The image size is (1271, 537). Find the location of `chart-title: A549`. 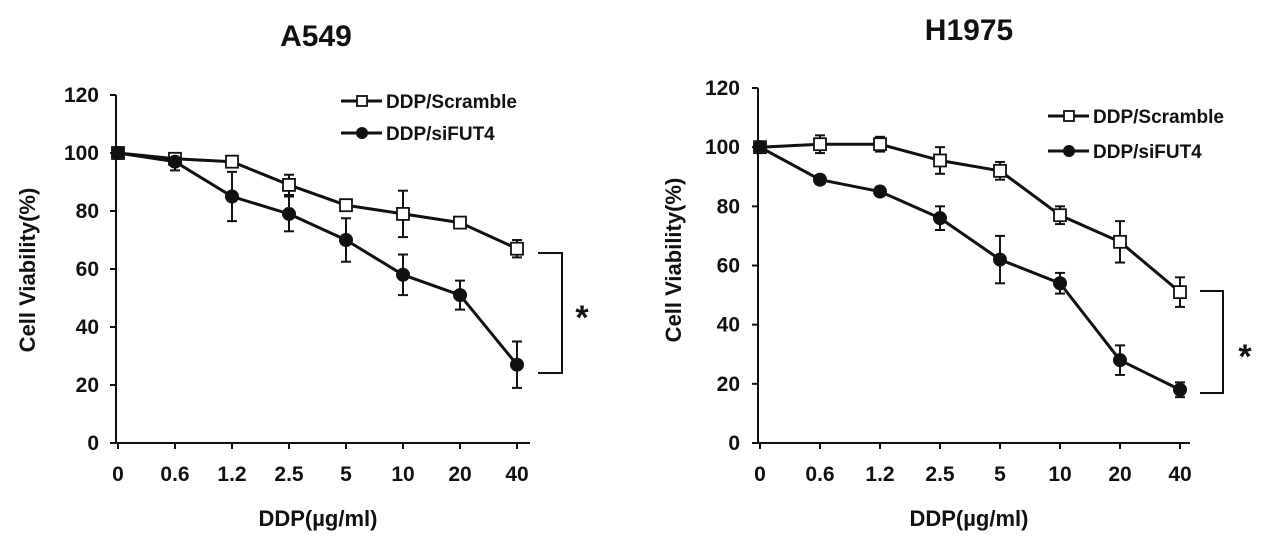

chart-title: A549 is located at coordinates (316, 36).